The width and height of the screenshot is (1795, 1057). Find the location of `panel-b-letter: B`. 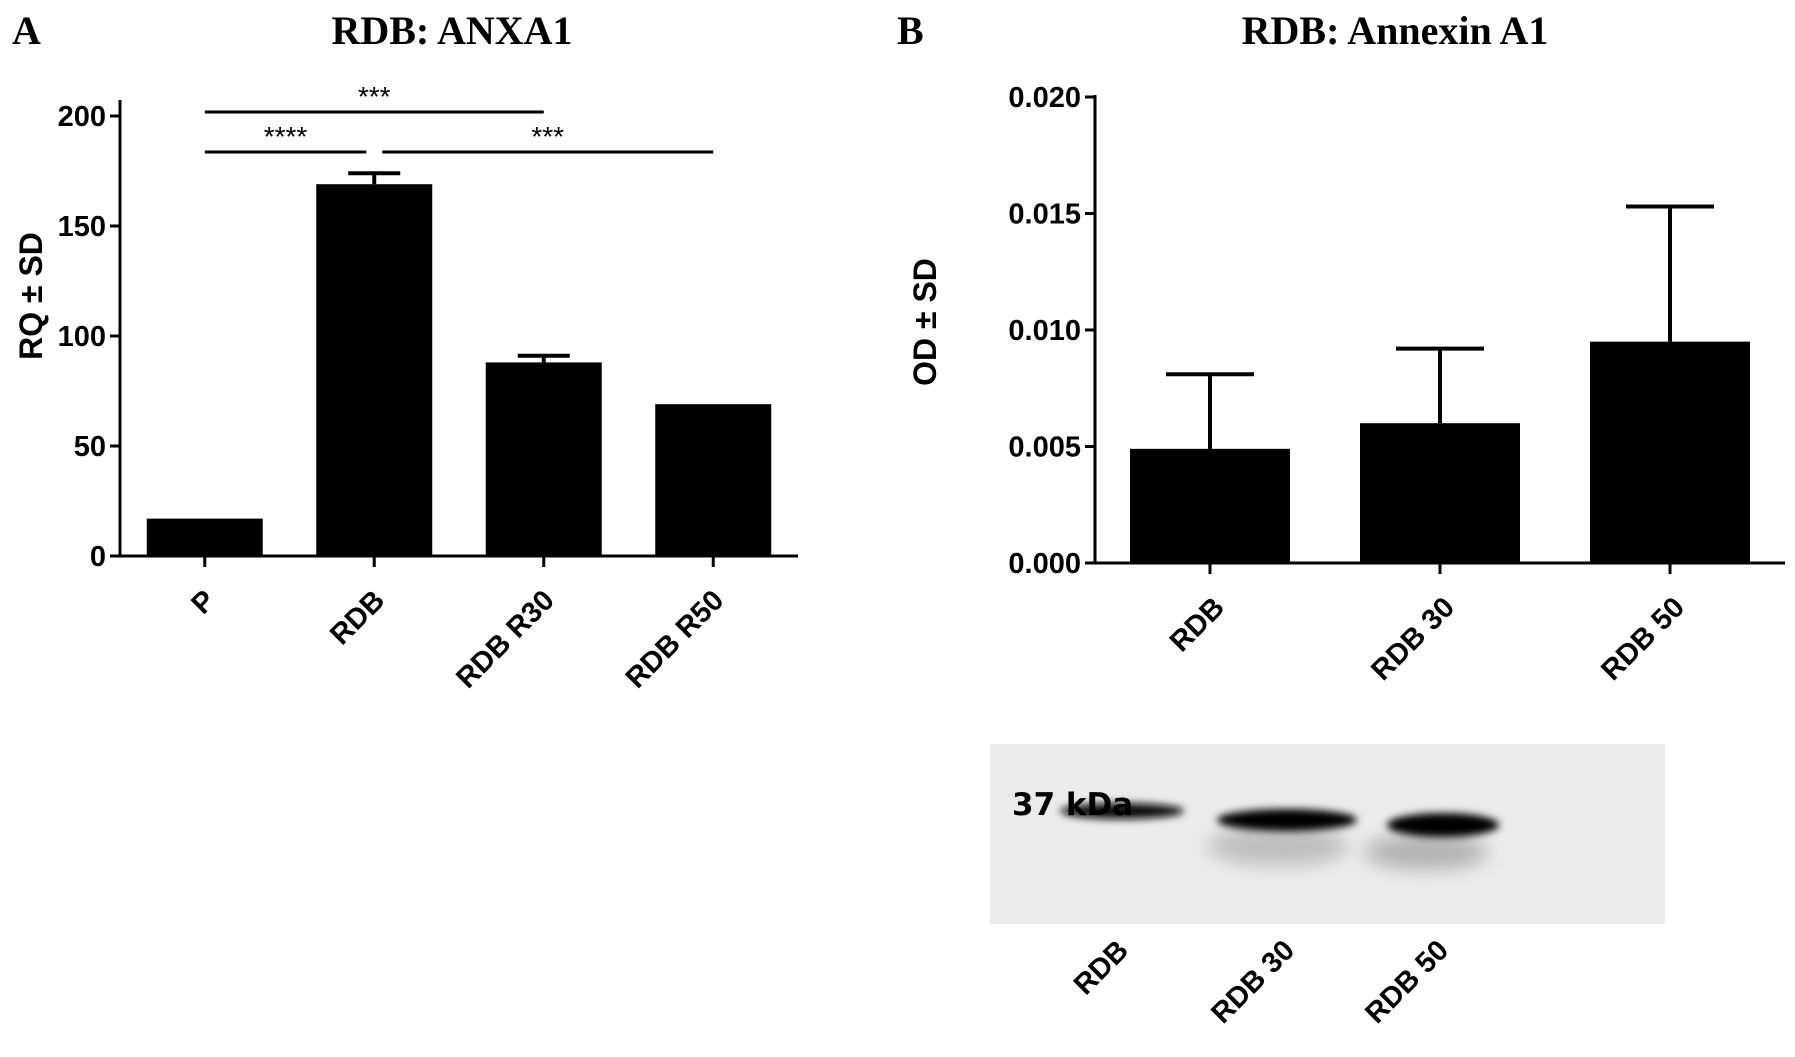

panel-b-letter: B is located at coordinates (910, 30).